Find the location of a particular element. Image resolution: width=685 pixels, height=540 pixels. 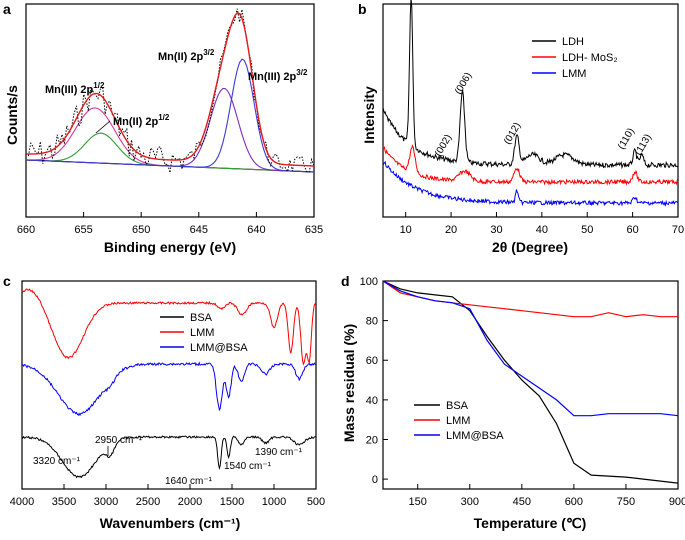

panel-d-ylabel: Mass residual (%) is located at coordinates (349, 383).